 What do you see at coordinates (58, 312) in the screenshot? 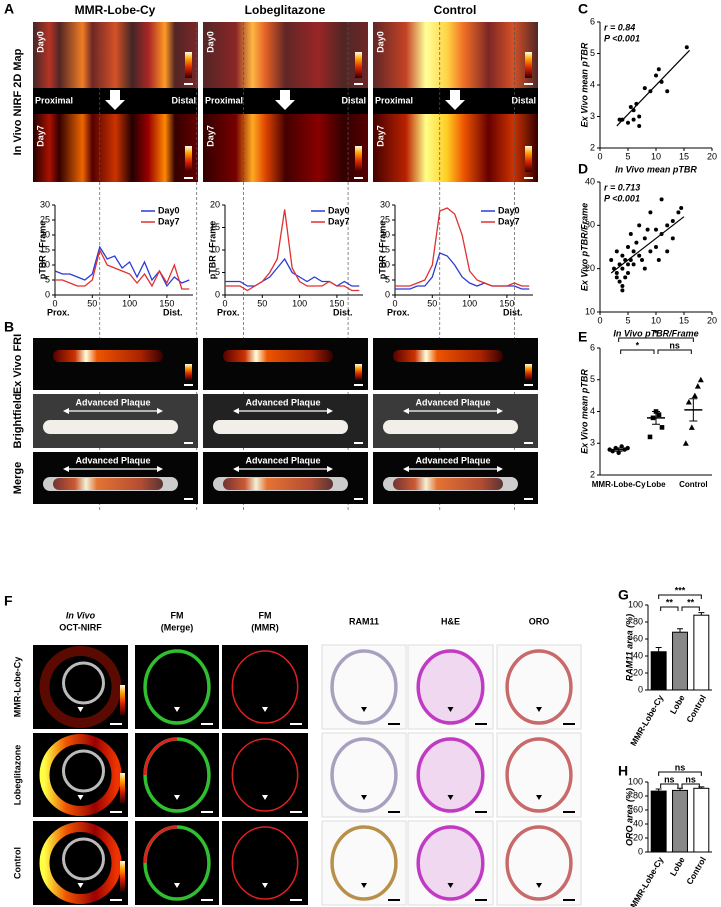
I see `axis-note: Prox.` at bounding box center [58, 312].